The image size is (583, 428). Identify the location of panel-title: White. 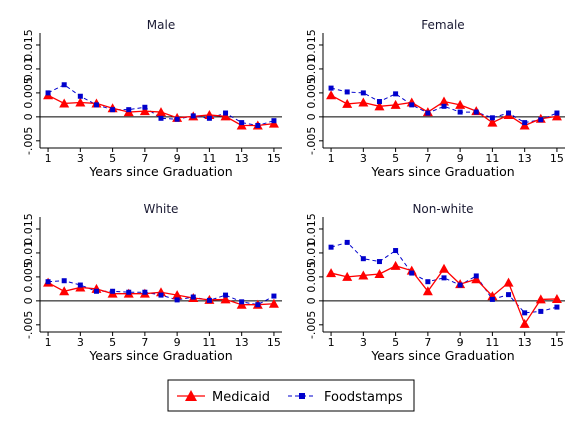
(161, 209).